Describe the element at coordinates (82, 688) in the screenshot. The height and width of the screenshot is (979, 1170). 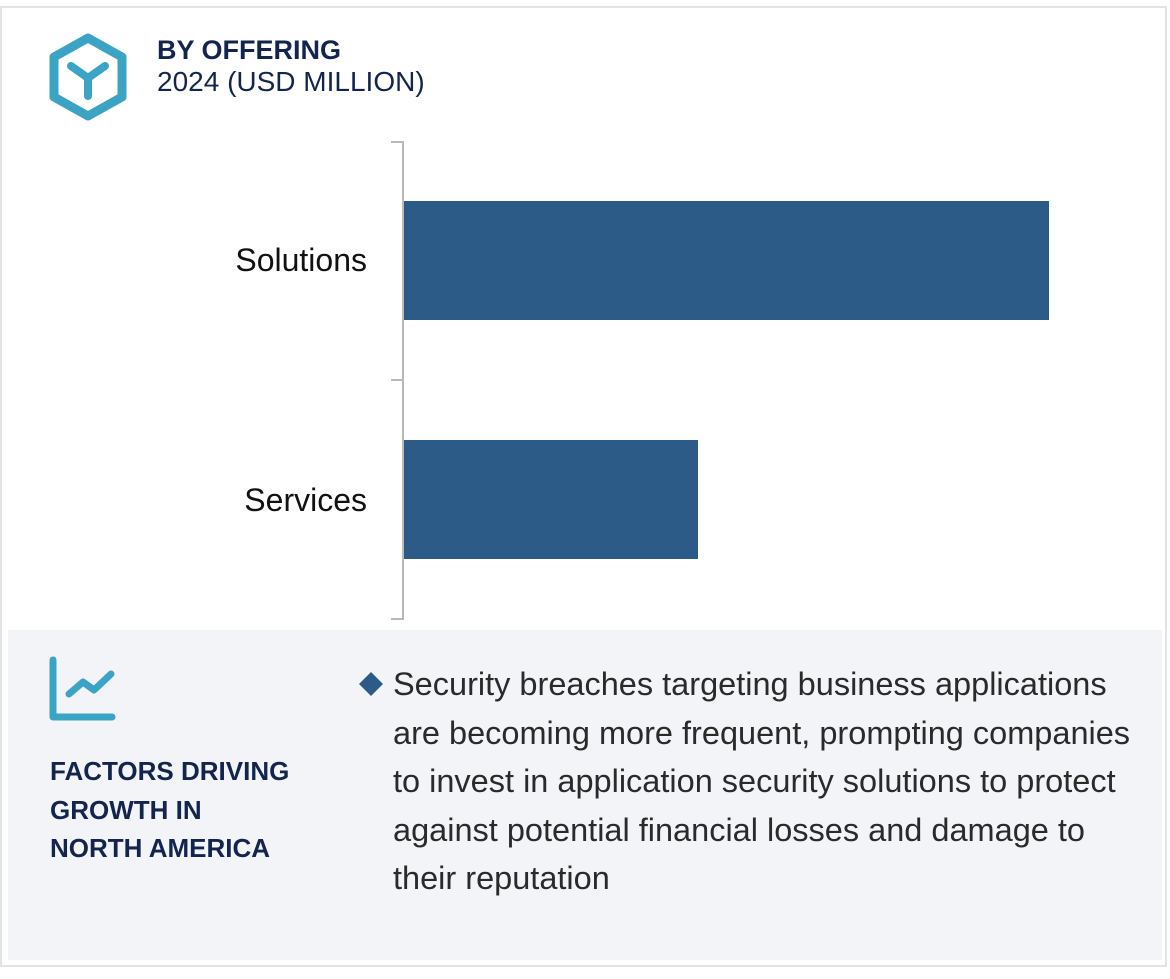
I see `line-chart-growth-icon` at that location.